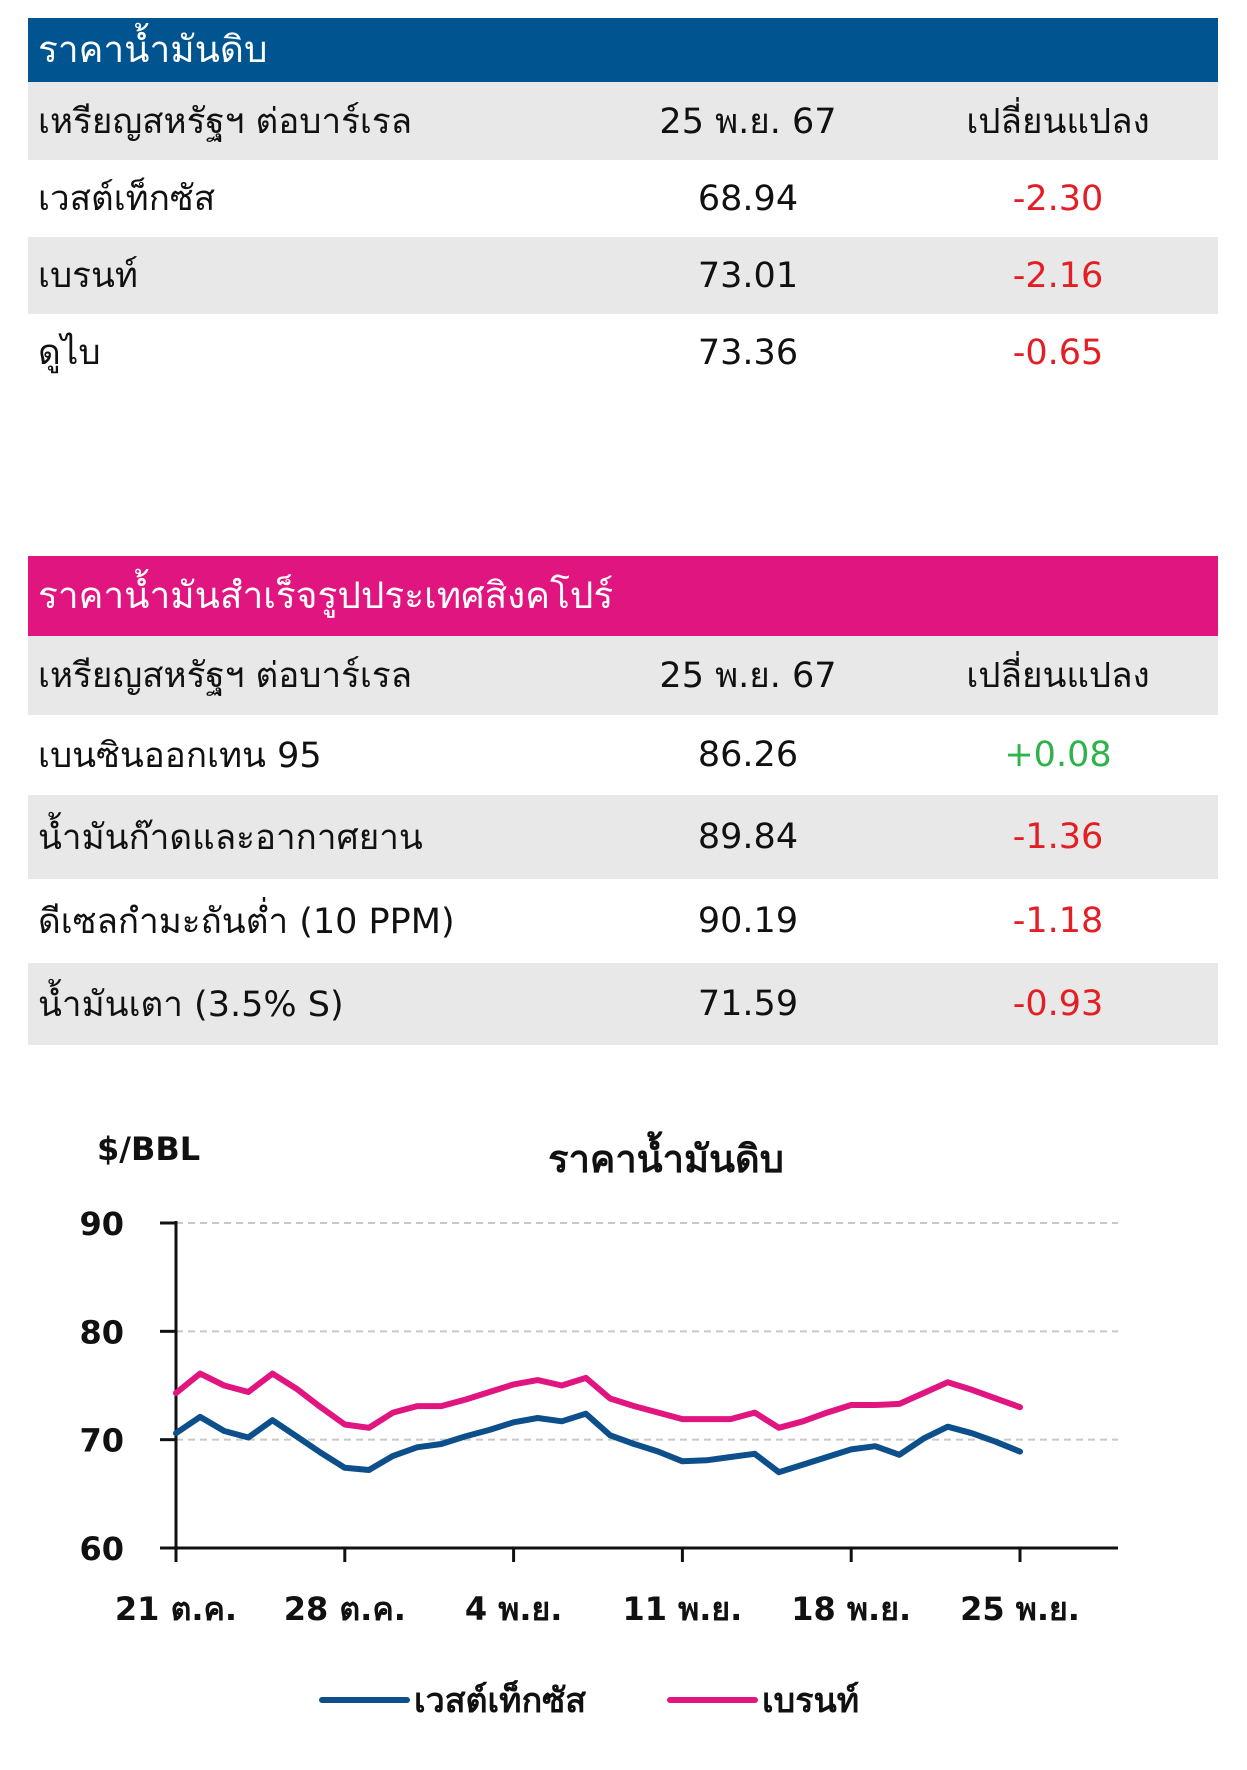  Describe the element at coordinates (1020, 1609) in the screenshot. I see `x-tick-label: 25 พ.ย.` at that location.